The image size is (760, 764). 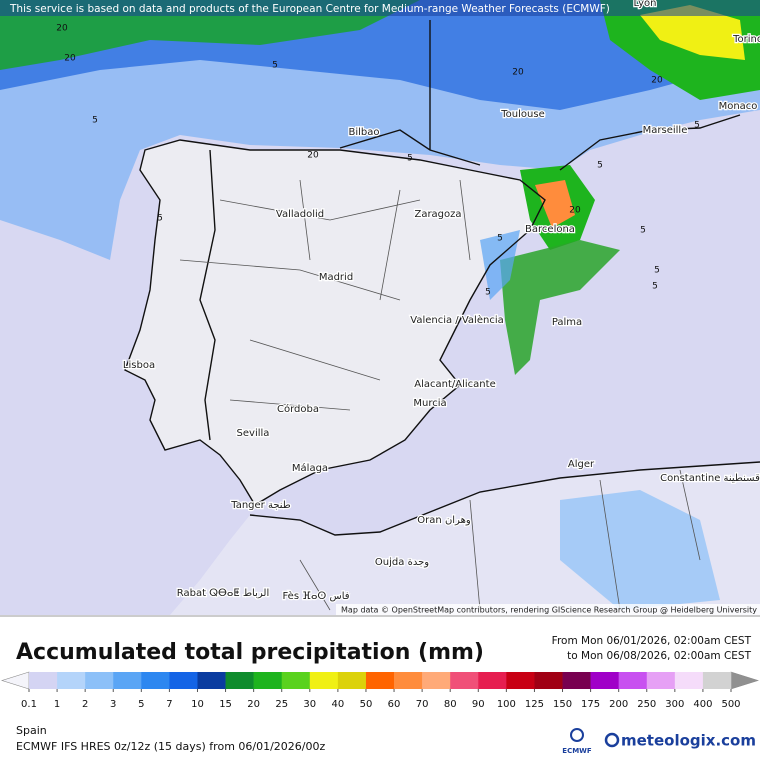 What do you see at coordinates (522, 114) in the screenshot?
I see `city: Toulouse` at bounding box center [522, 114].